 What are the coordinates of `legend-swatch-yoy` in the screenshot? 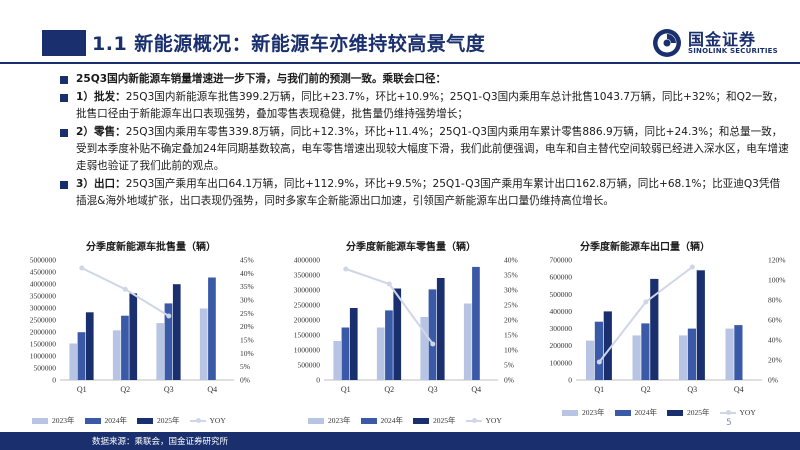 It's located at (197, 420).